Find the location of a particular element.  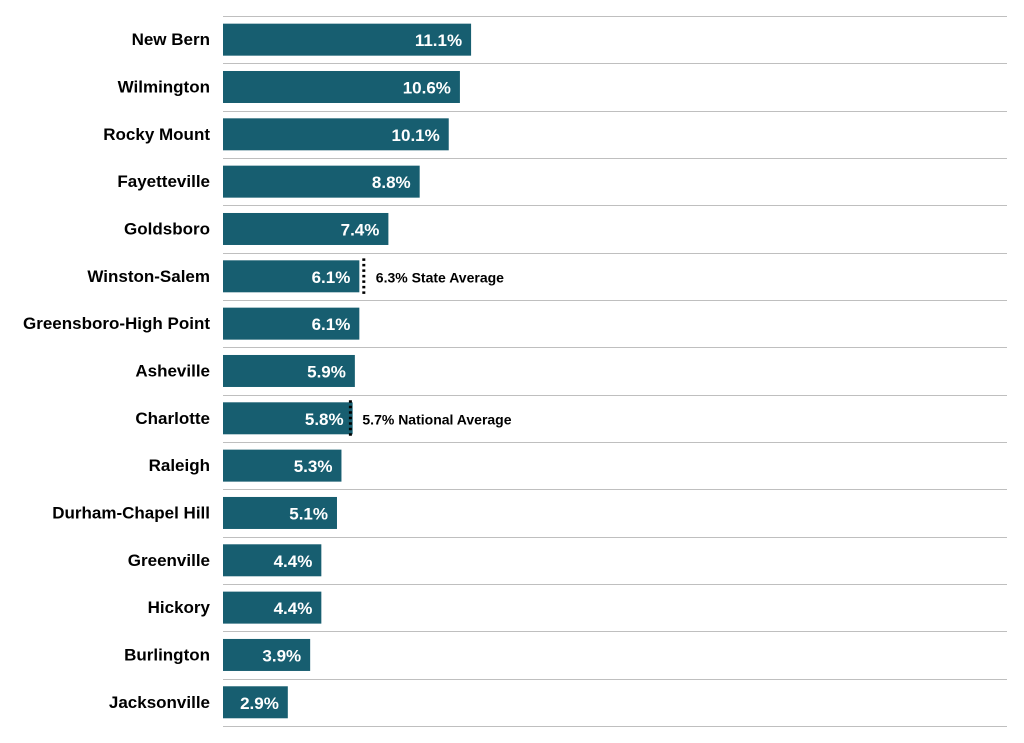

value-label: 8.8% is located at coordinates (391, 182).